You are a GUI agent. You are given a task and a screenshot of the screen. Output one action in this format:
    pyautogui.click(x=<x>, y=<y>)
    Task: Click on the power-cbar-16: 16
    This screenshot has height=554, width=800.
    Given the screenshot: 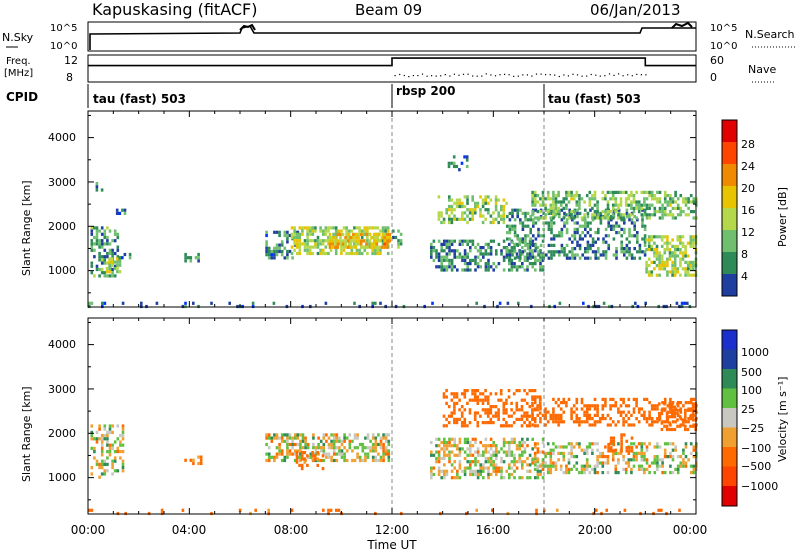 What is the action you would take?
    pyautogui.click(x=748, y=210)
    